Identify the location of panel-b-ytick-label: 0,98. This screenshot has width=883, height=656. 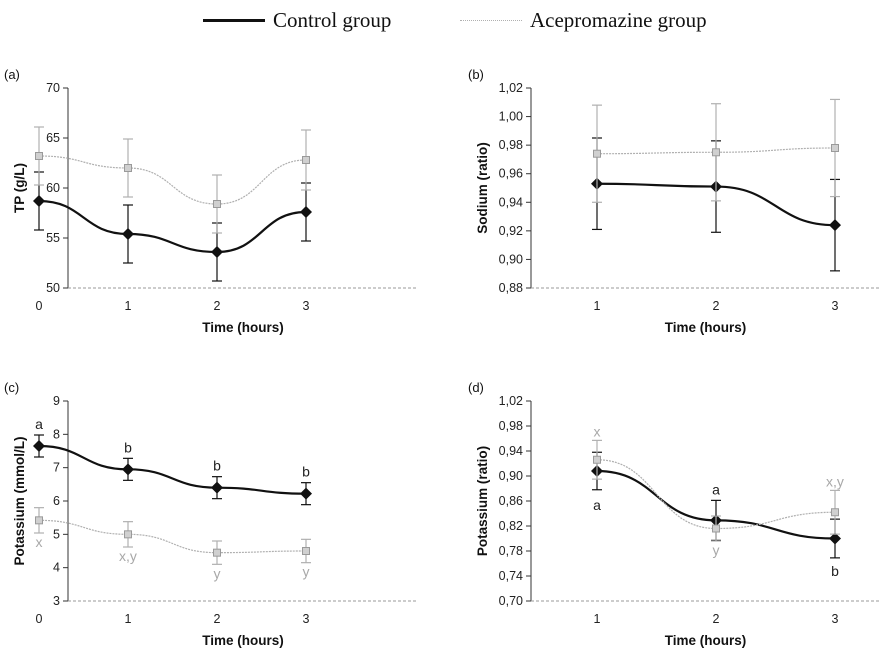
(511, 145).